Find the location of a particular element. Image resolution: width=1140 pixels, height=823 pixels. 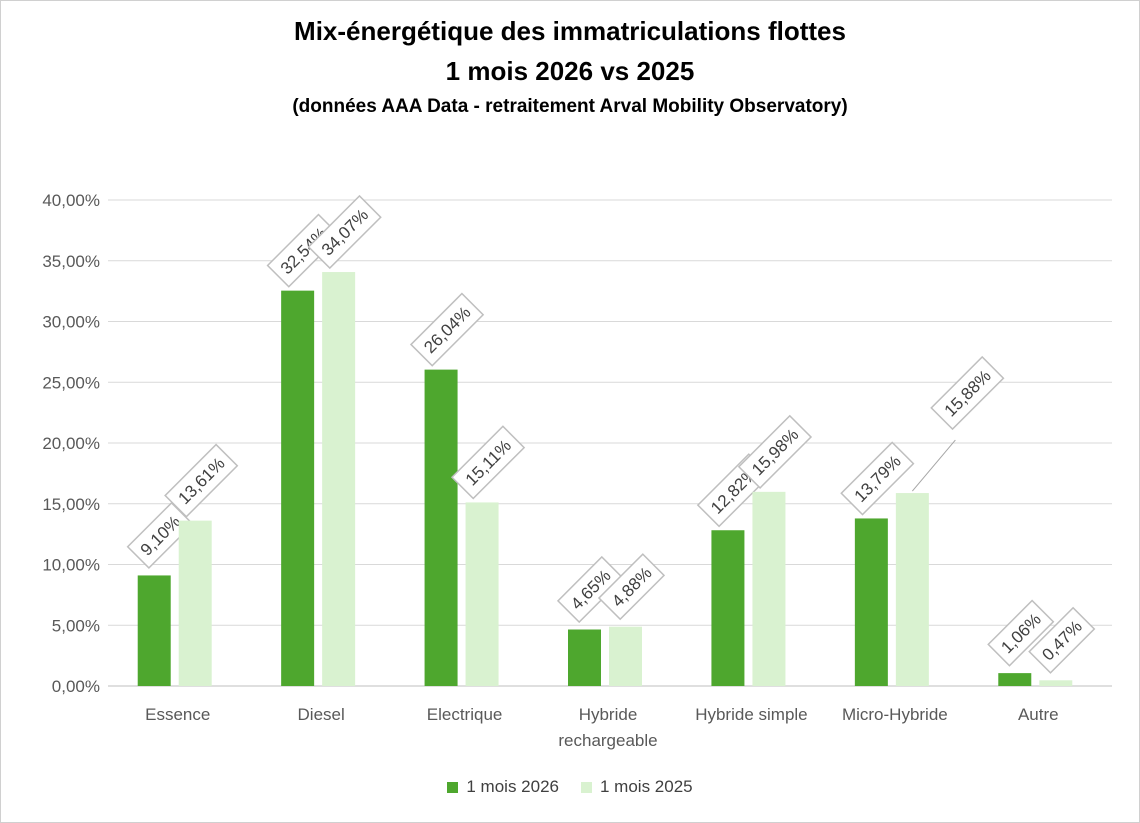

y-tick-label: 30,00% is located at coordinates (71, 322).